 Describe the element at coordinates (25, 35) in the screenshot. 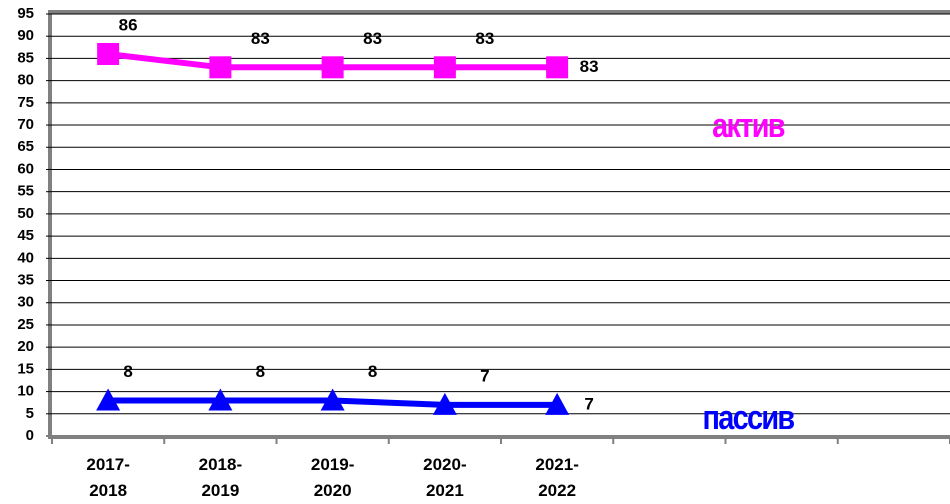

I see `y-tick-label: 90` at that location.